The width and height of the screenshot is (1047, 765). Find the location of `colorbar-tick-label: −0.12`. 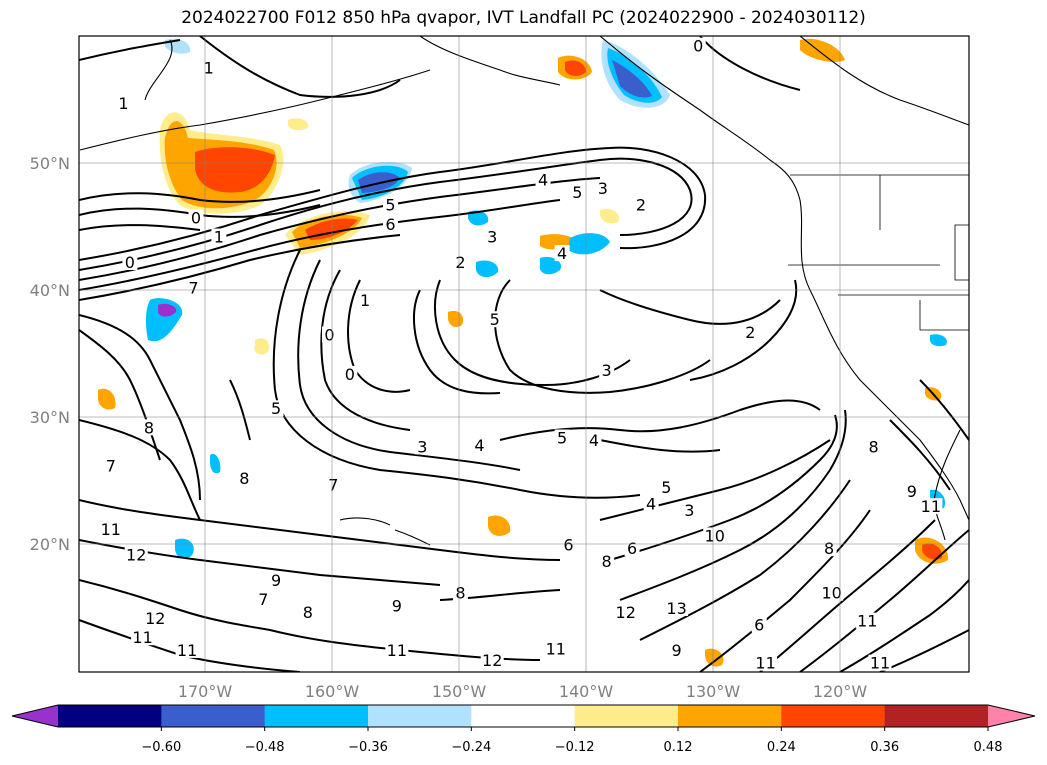

colorbar-tick-label: −0.12 is located at coordinates (575, 747).